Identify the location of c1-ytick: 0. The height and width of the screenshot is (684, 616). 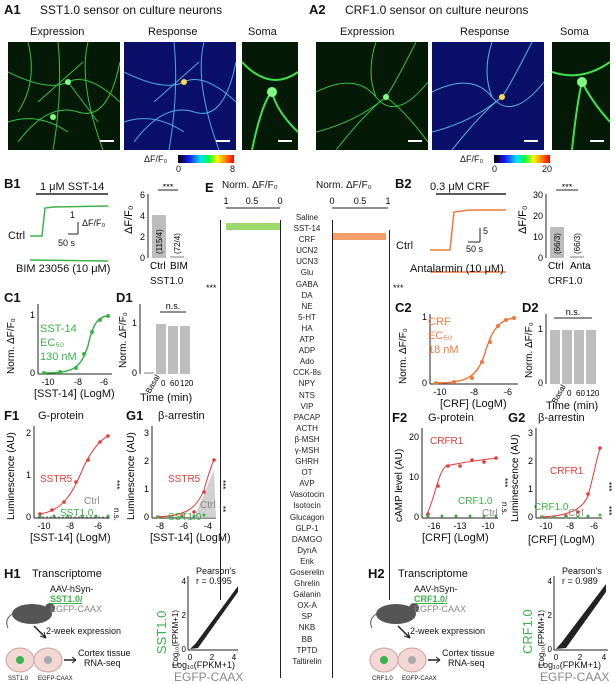
(32, 373).